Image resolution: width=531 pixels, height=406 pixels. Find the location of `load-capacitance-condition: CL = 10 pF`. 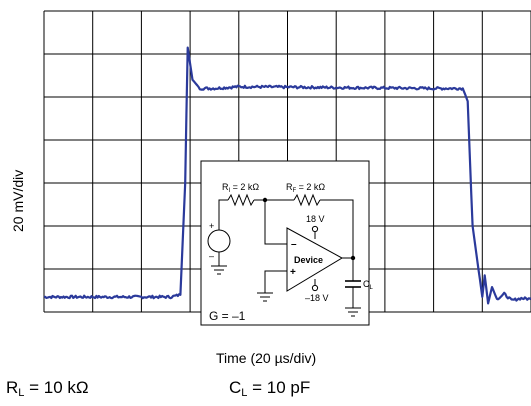

load-capacitance-condition: CL = 10 pF is located at coordinates (270, 388).